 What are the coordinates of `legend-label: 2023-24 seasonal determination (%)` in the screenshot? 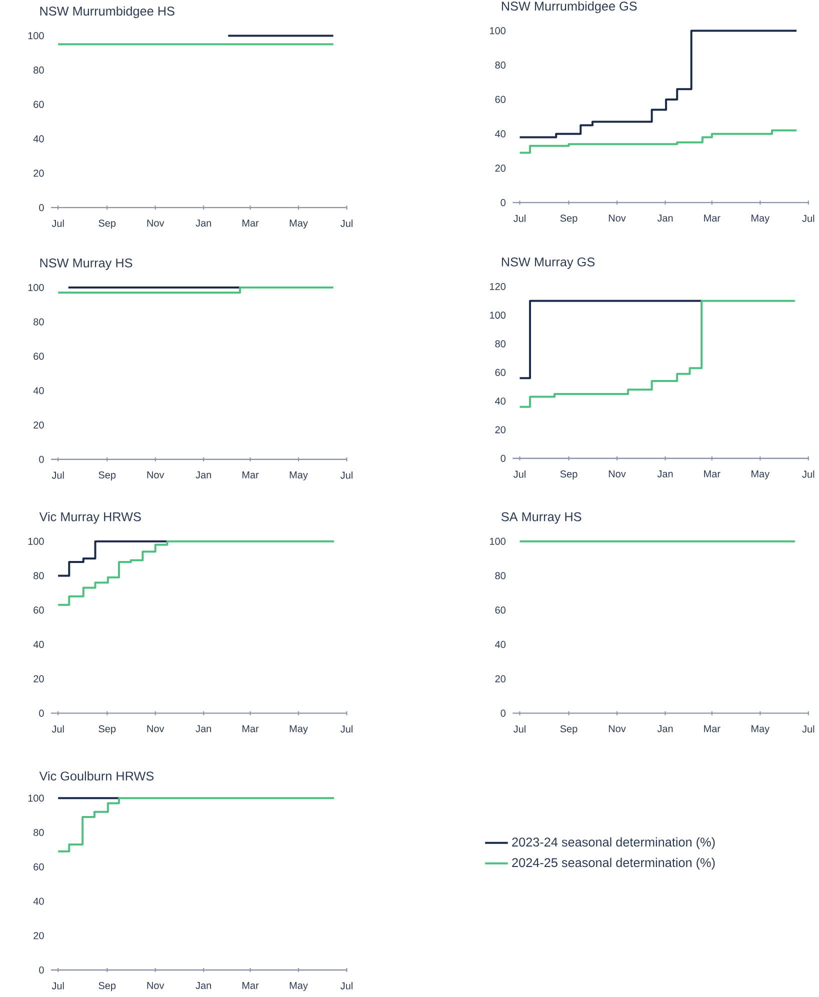 It's located at (613, 843).